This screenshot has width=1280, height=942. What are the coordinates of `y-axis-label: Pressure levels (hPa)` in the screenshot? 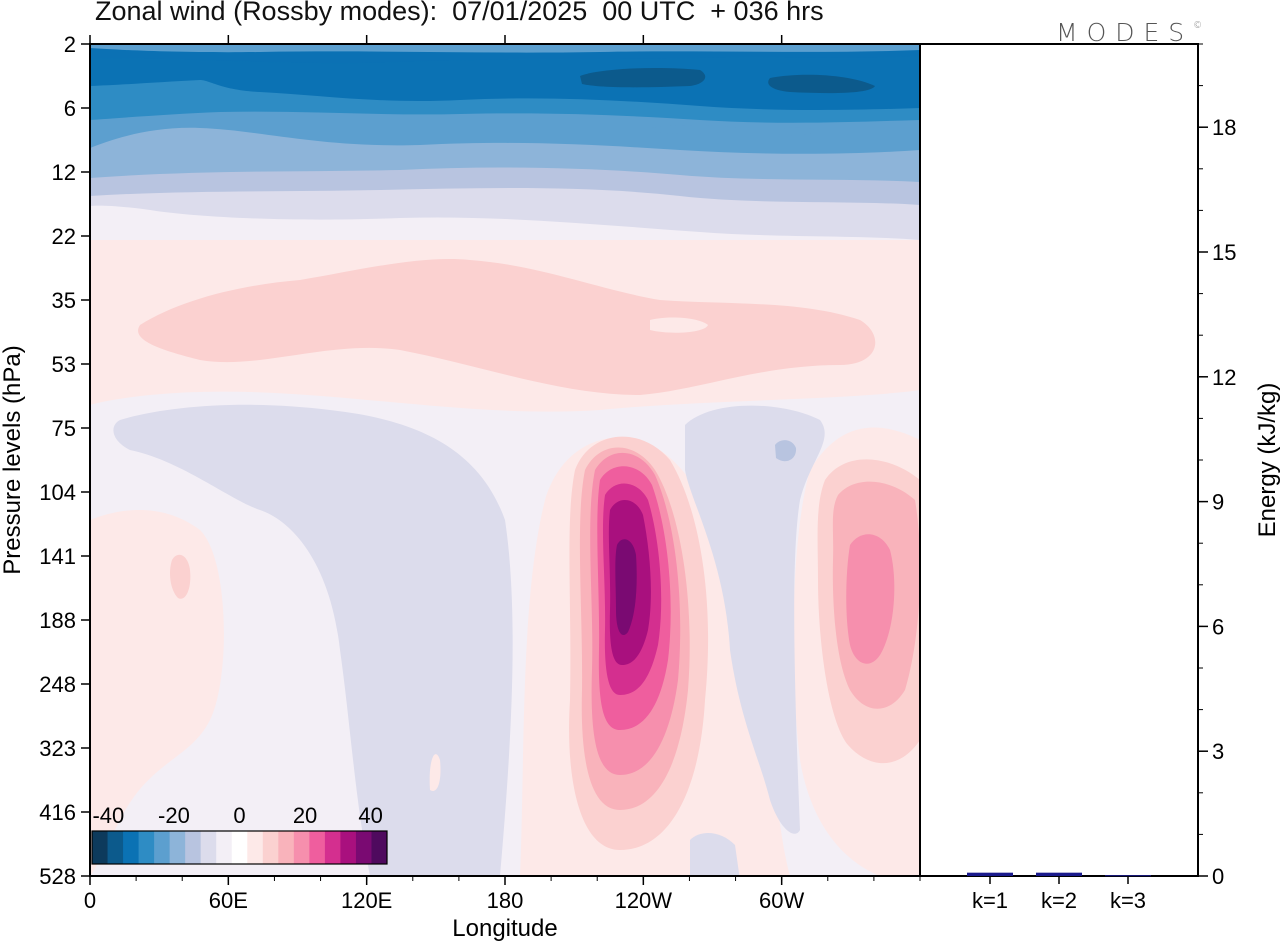 It's located at (13, 459).